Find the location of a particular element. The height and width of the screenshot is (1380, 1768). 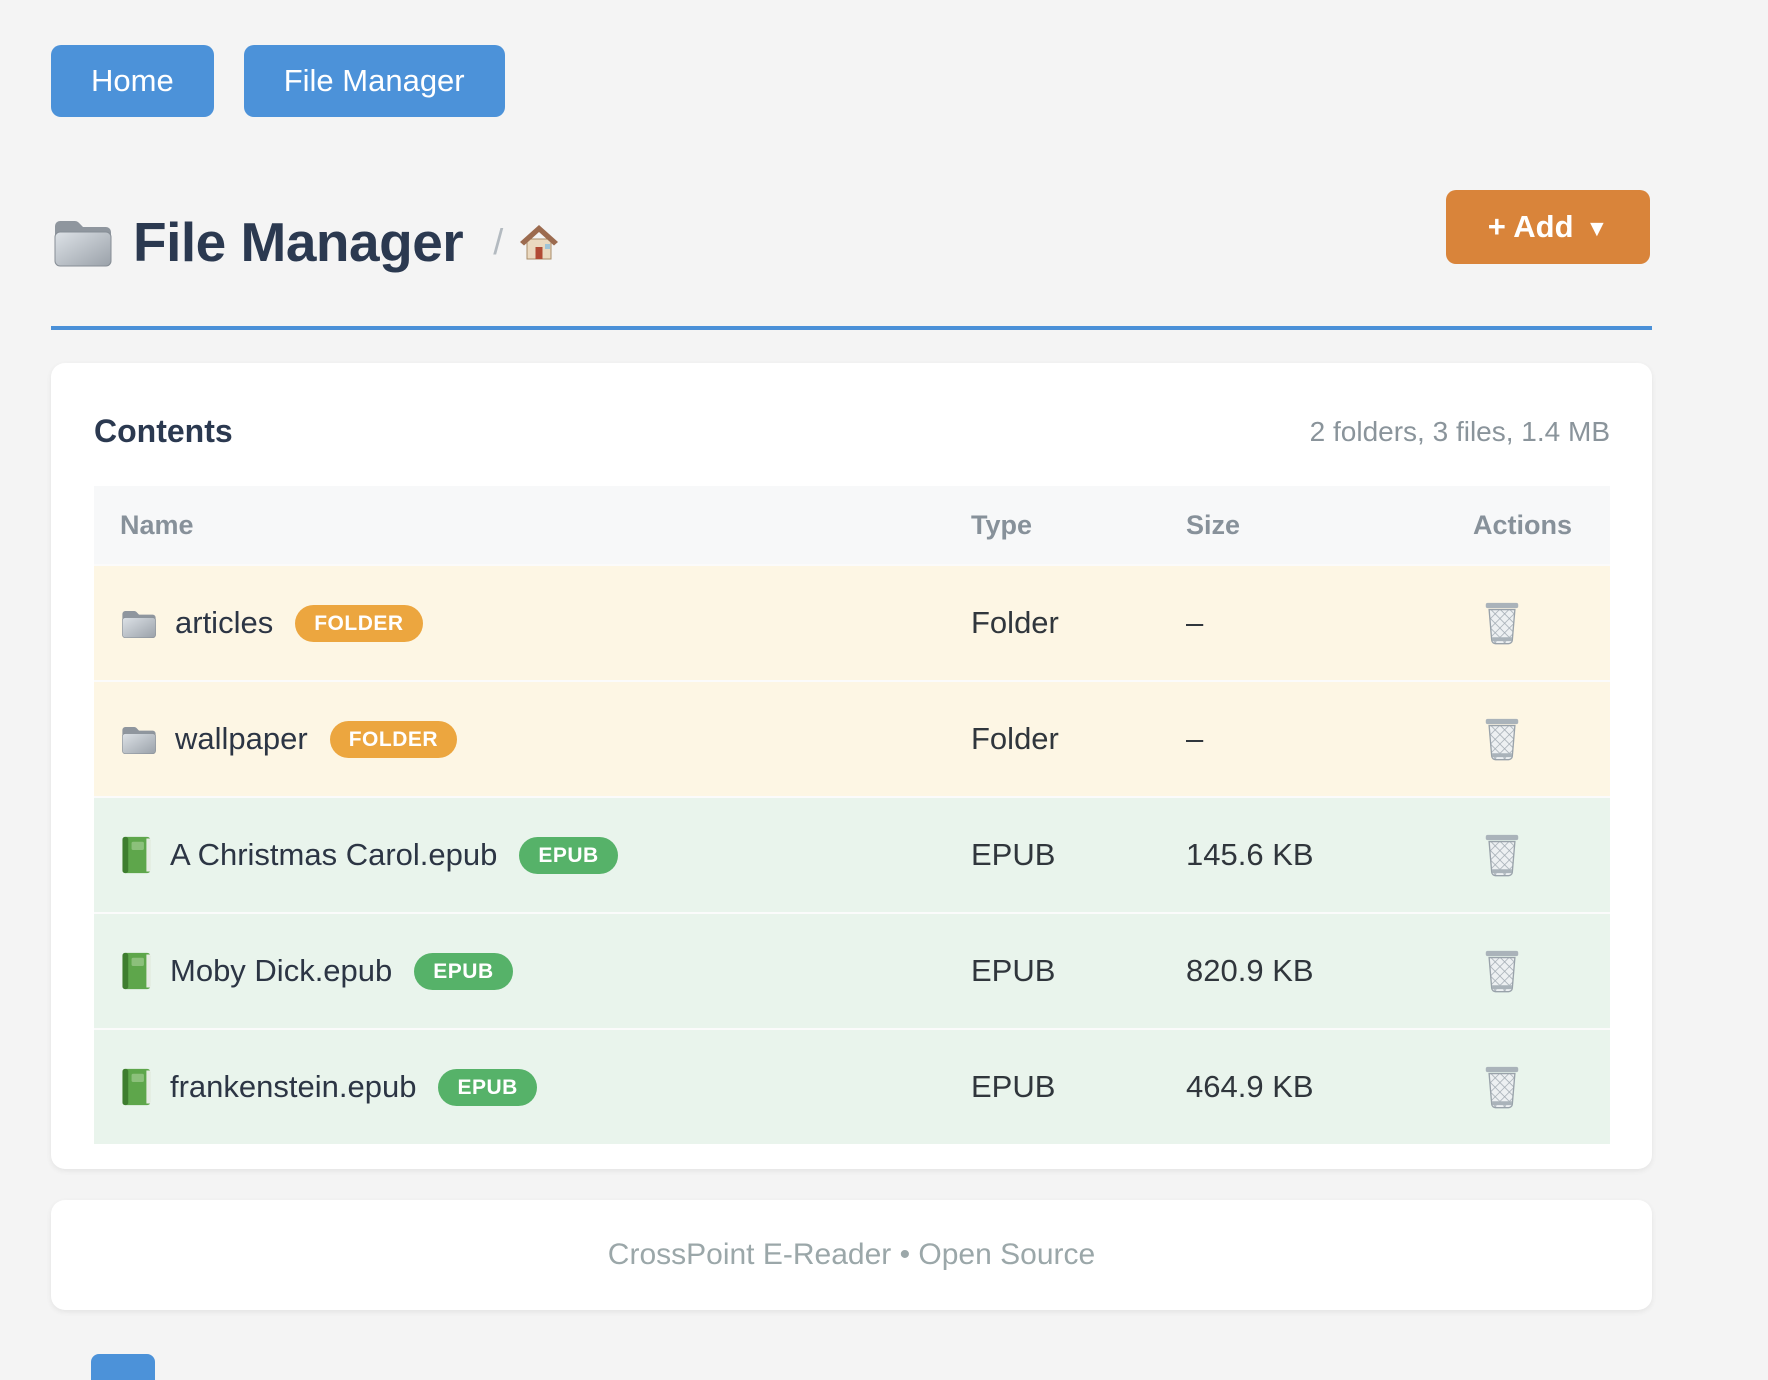

contents-heading: Contents is located at coordinates (163, 431).